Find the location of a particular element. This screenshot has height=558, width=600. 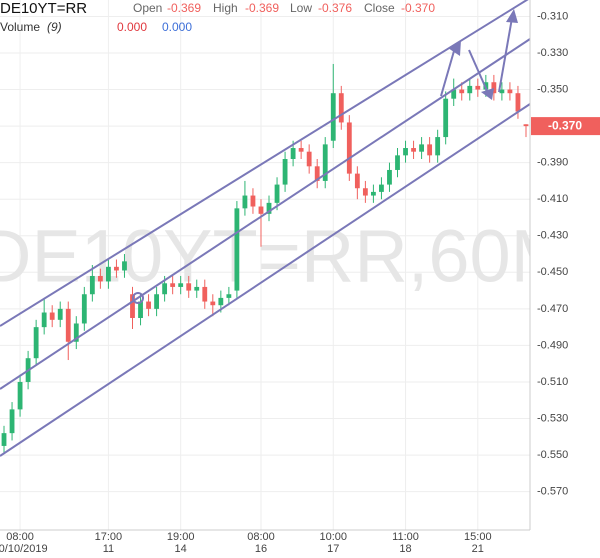

last-price-label: -0.370 is located at coordinates (565, 125).